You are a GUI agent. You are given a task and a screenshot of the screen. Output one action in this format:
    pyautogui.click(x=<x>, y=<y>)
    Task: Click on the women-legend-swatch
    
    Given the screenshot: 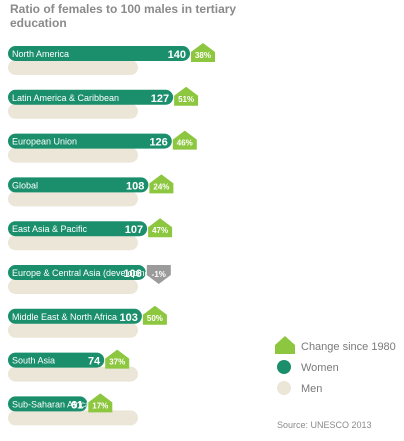 What is the action you would take?
    pyautogui.click(x=284, y=367)
    